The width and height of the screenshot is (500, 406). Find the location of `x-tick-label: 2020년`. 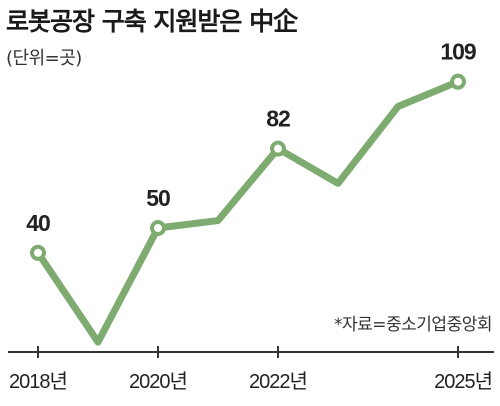

x-tick-label: 2020년 is located at coordinates (158, 381).